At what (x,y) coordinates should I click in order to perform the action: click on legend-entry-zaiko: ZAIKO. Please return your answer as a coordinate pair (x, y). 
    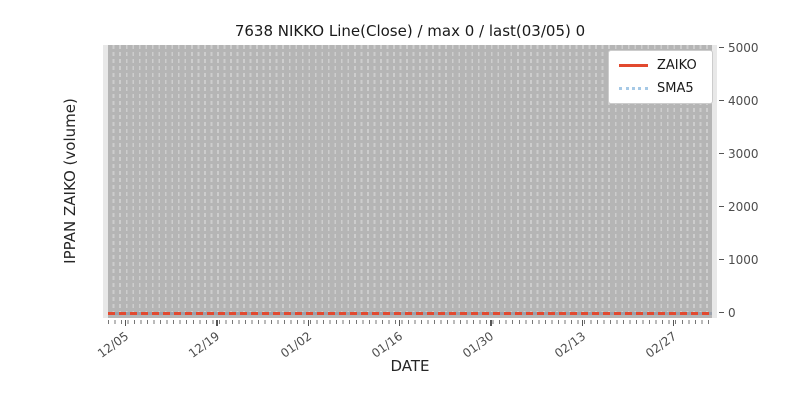
    Looking at the image, I should click on (661, 65).